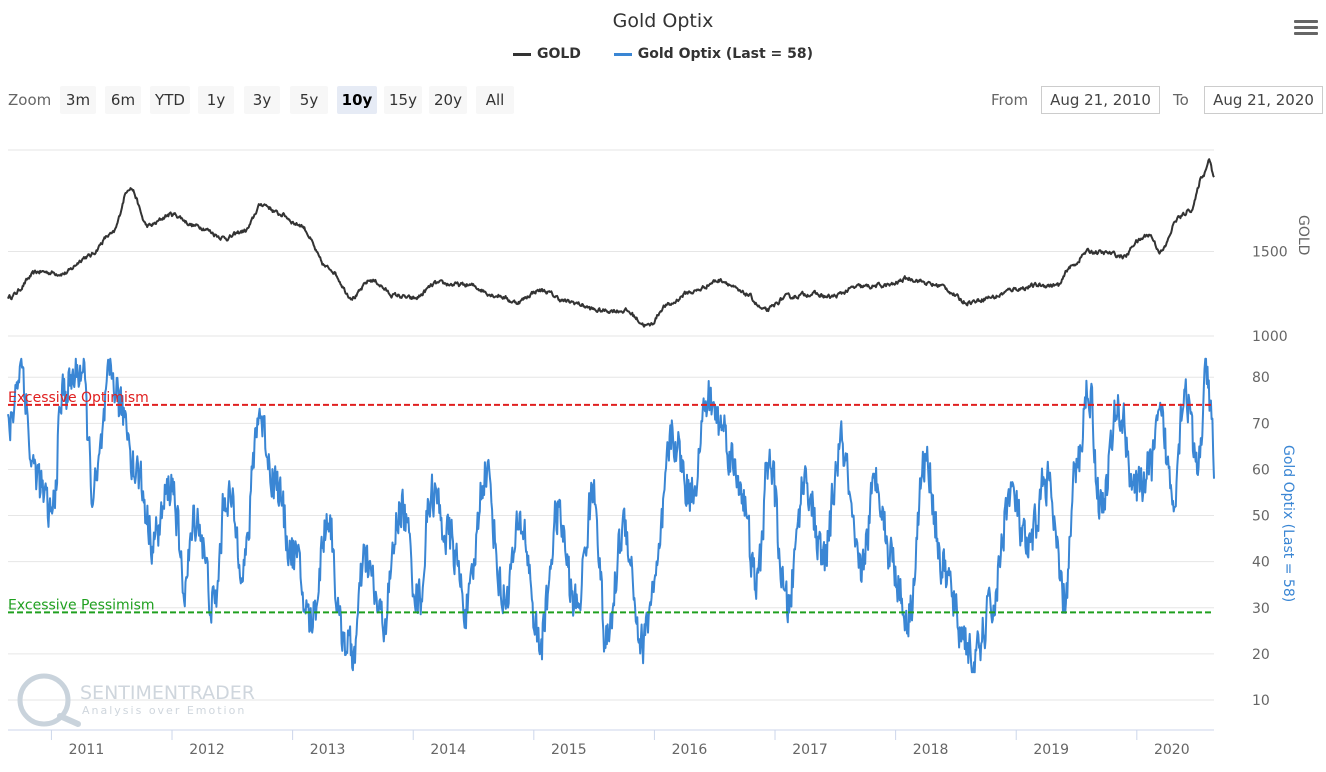 Image resolution: width=1326 pixels, height=772 pixels. What do you see at coordinates (1303, 235) in the screenshot?
I see `gold-axis-title: GOLD` at bounding box center [1303, 235].